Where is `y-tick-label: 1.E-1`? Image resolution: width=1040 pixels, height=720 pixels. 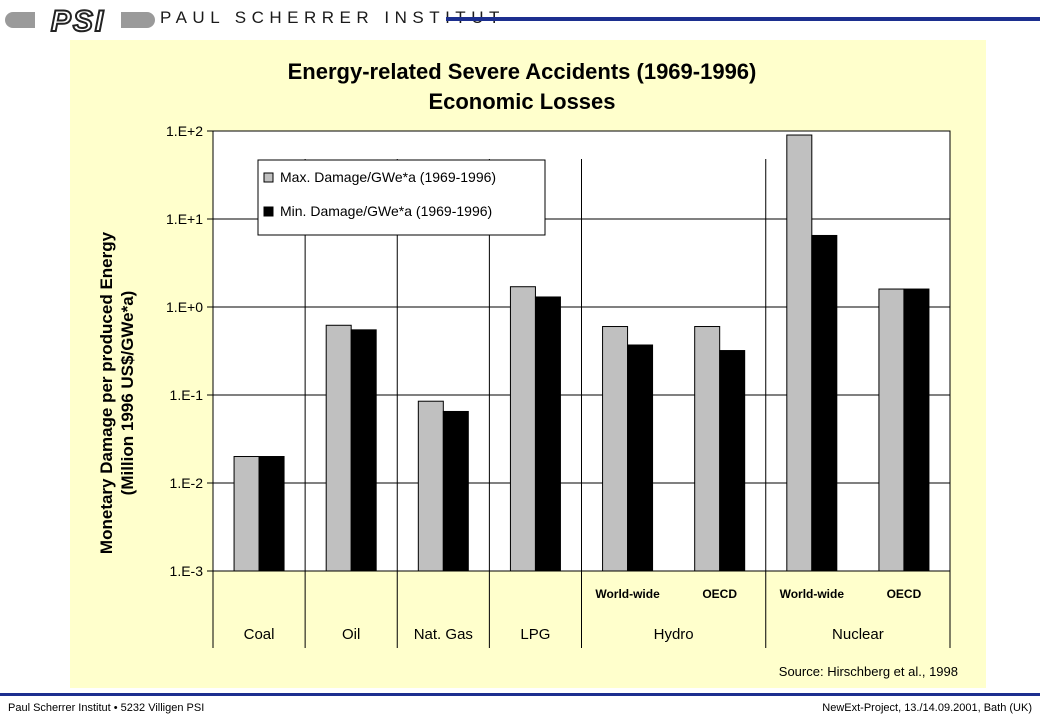
y-tick-label: 1.E-1 is located at coordinates (187, 395).